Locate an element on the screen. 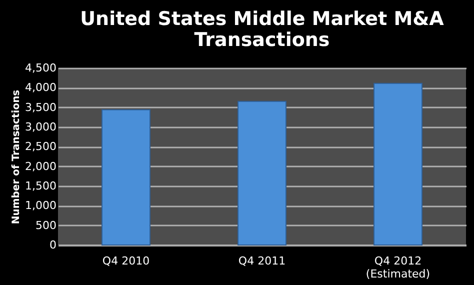 The height and width of the screenshot is (285, 474). y-tick-label: 1,500 is located at coordinates (40, 186).